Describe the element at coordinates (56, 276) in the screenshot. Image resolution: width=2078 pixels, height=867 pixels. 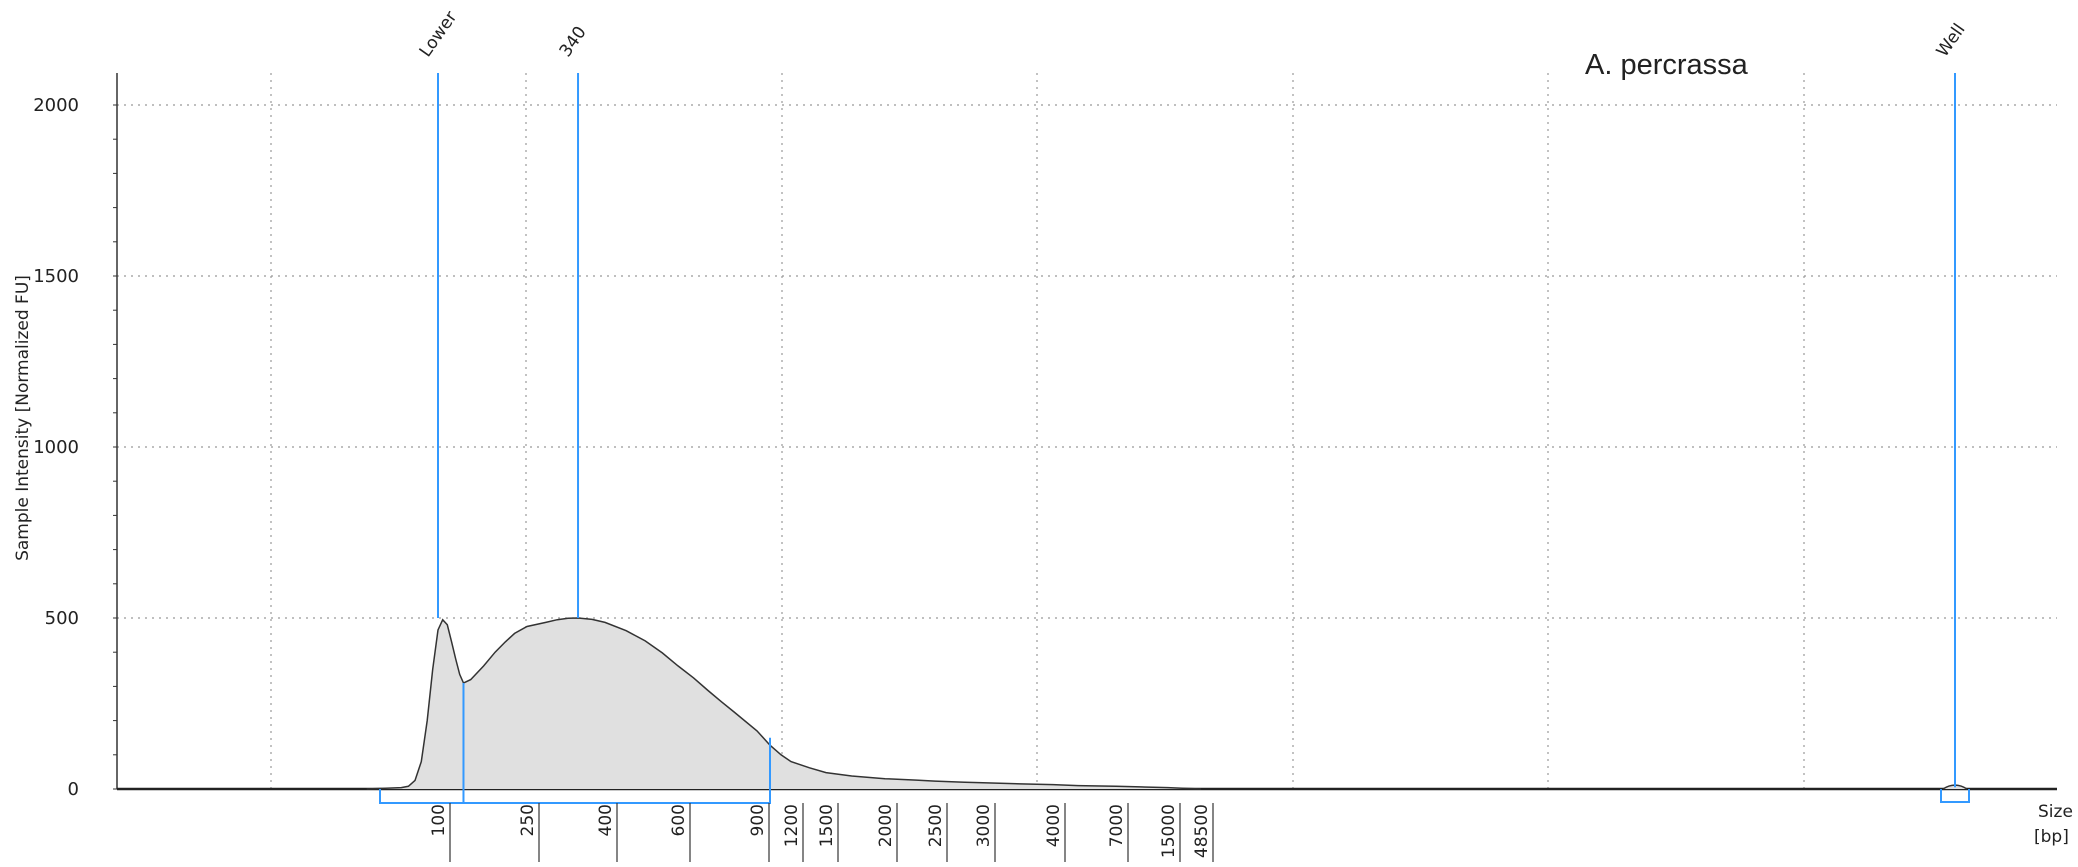
I see `y-tick-label: 1500` at that location.